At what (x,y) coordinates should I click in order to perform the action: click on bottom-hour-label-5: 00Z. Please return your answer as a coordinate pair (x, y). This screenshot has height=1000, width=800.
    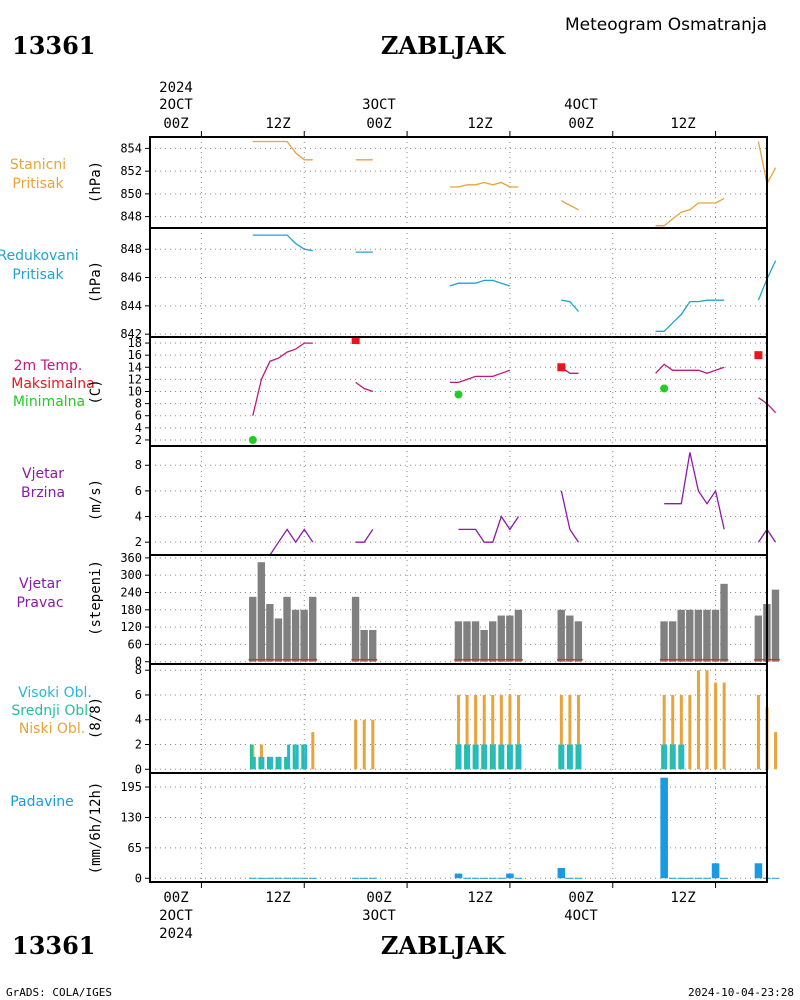
    Looking at the image, I should click on (580, 898).